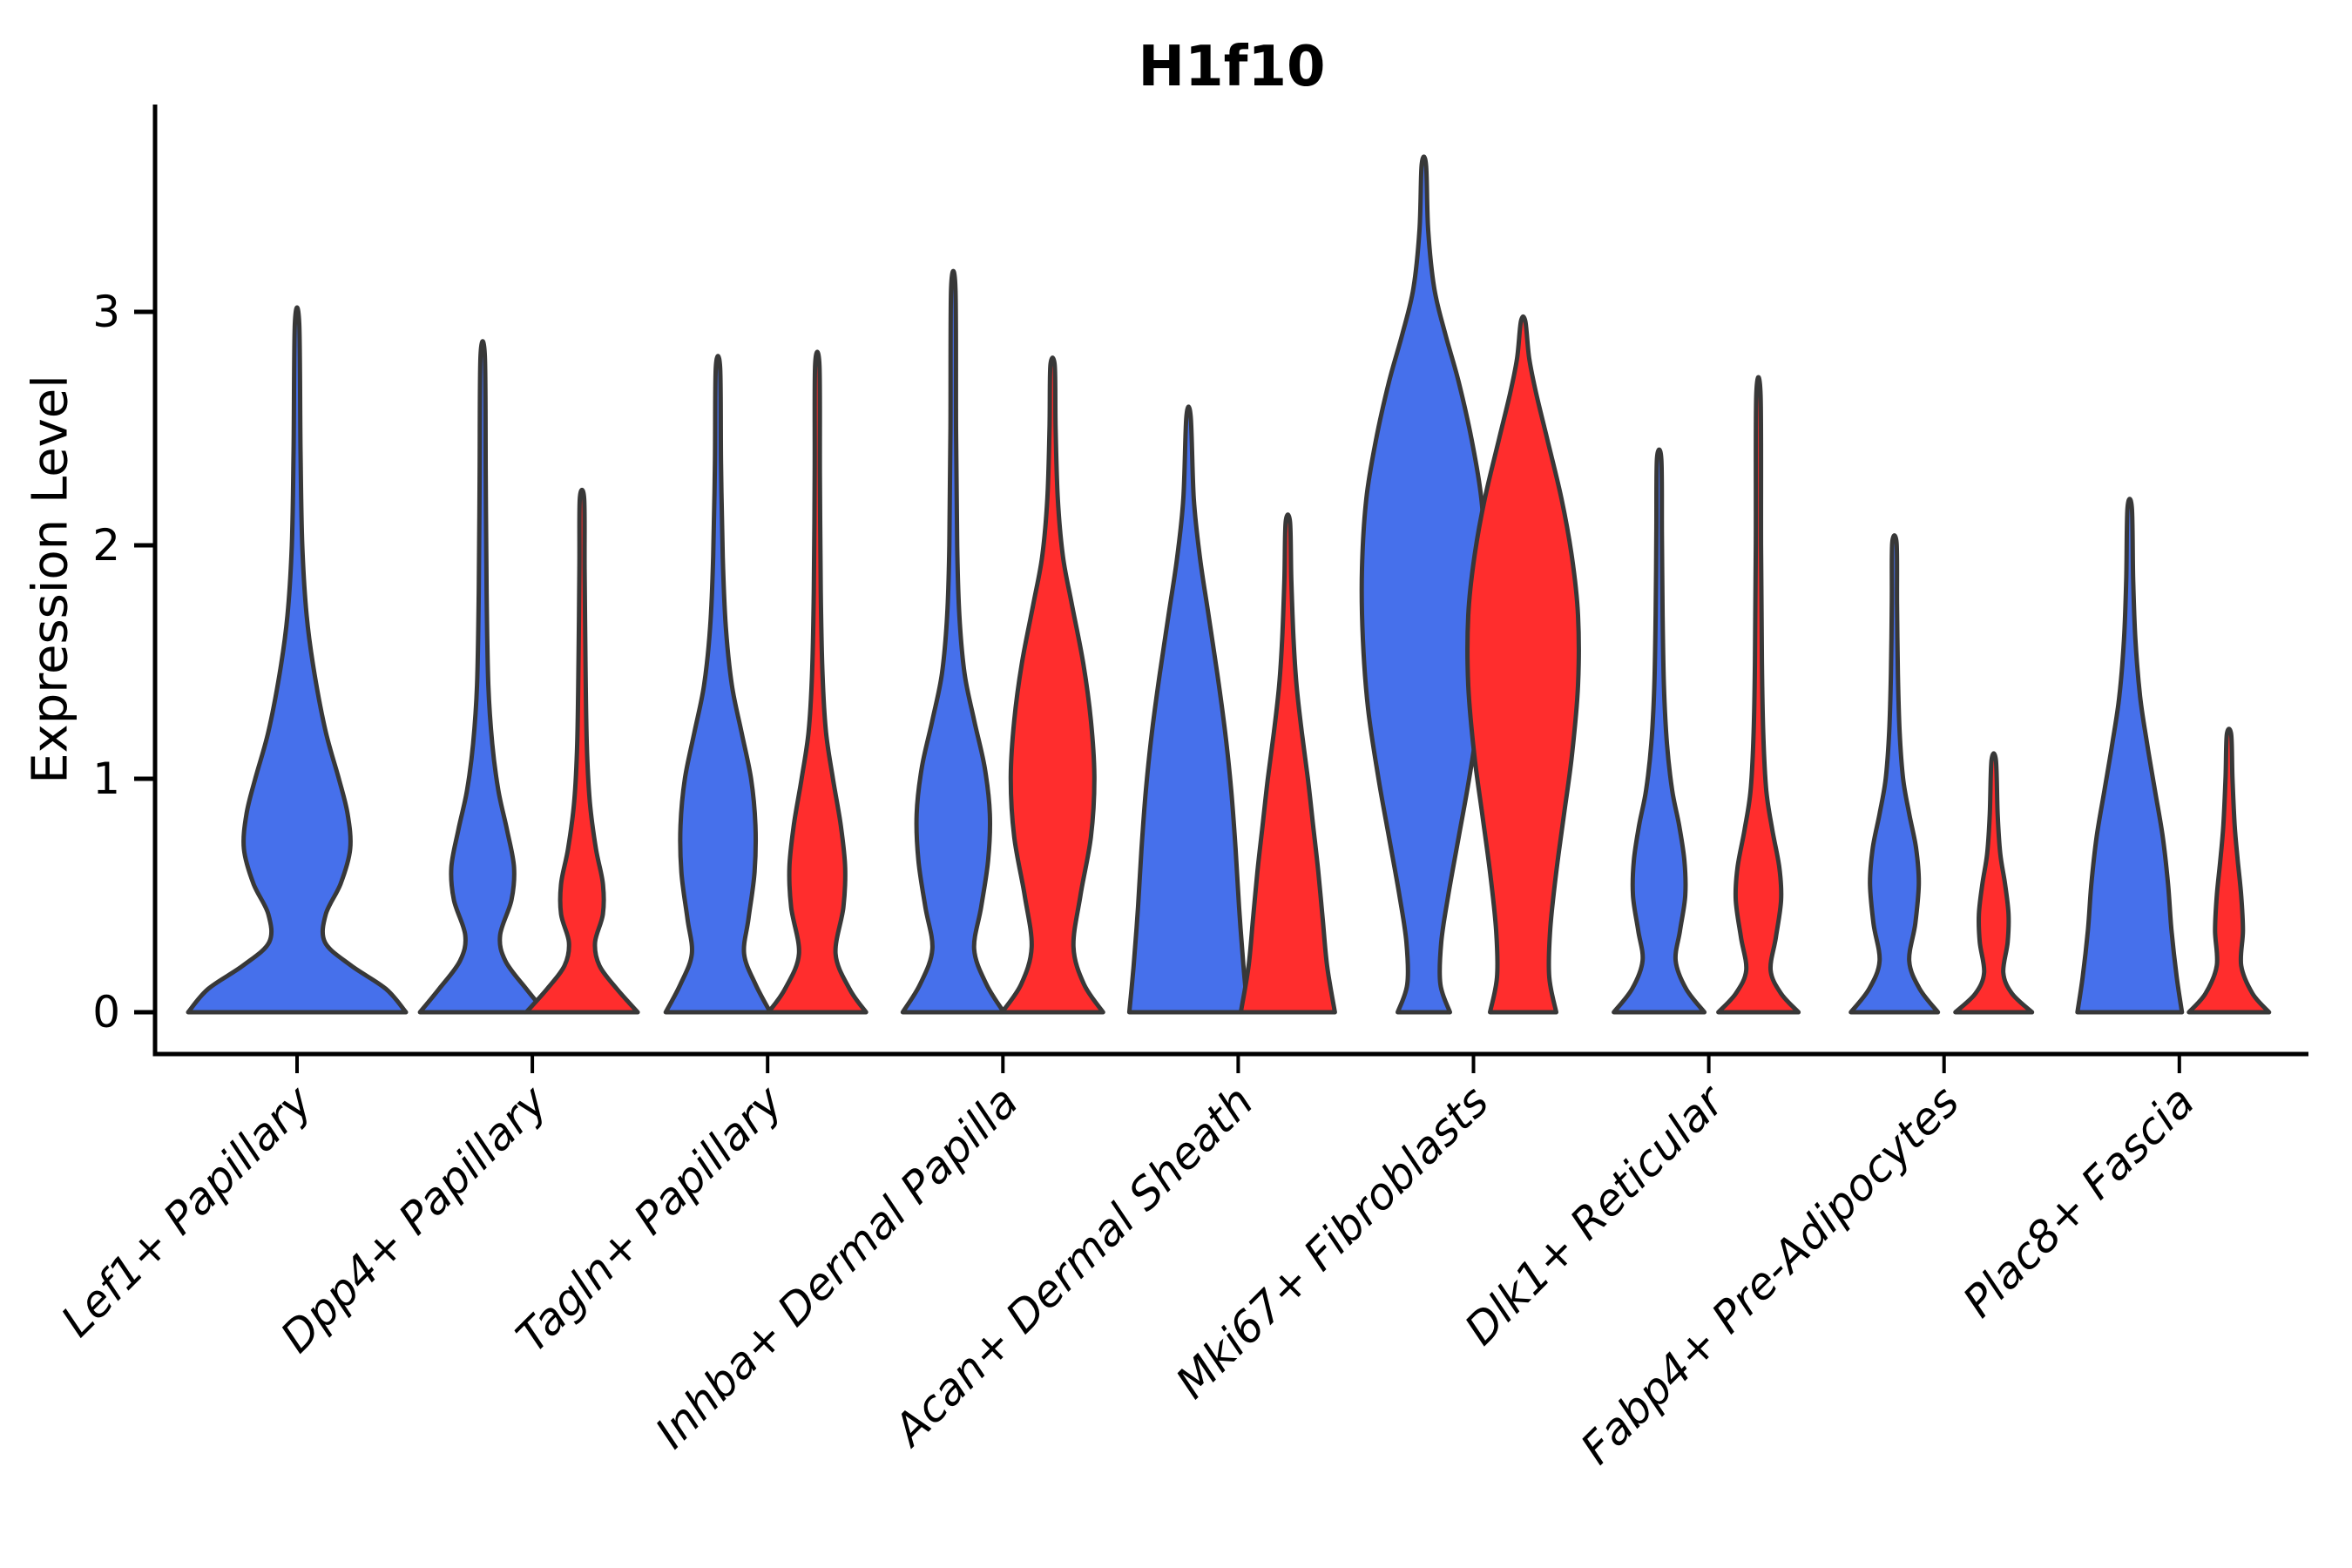  I want to click on violin-fabp4-pre-adipocytes-group1, so click(1894, 774).